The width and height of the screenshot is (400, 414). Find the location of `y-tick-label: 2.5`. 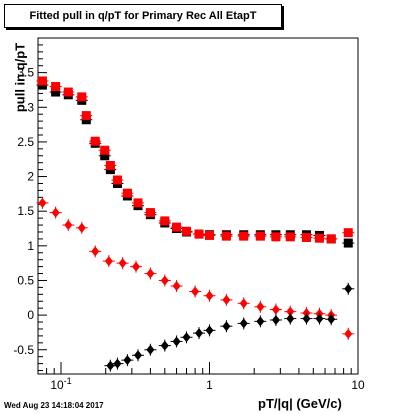

y-tick-label: 2.5 is located at coordinates (25, 142).